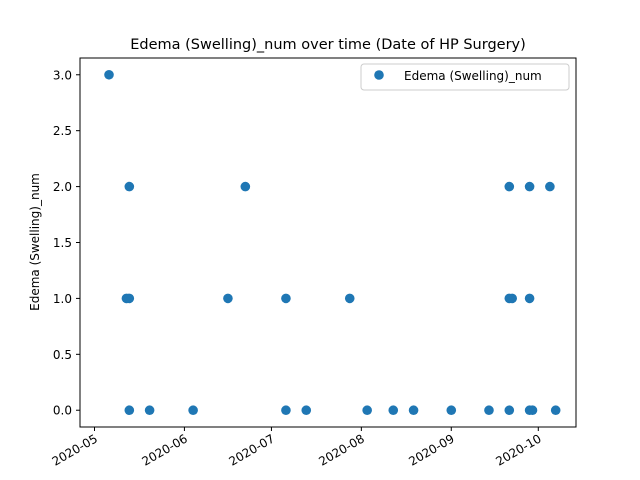 Image resolution: width=640 pixels, height=480 pixels. I want to click on legend-box, so click(465, 77).